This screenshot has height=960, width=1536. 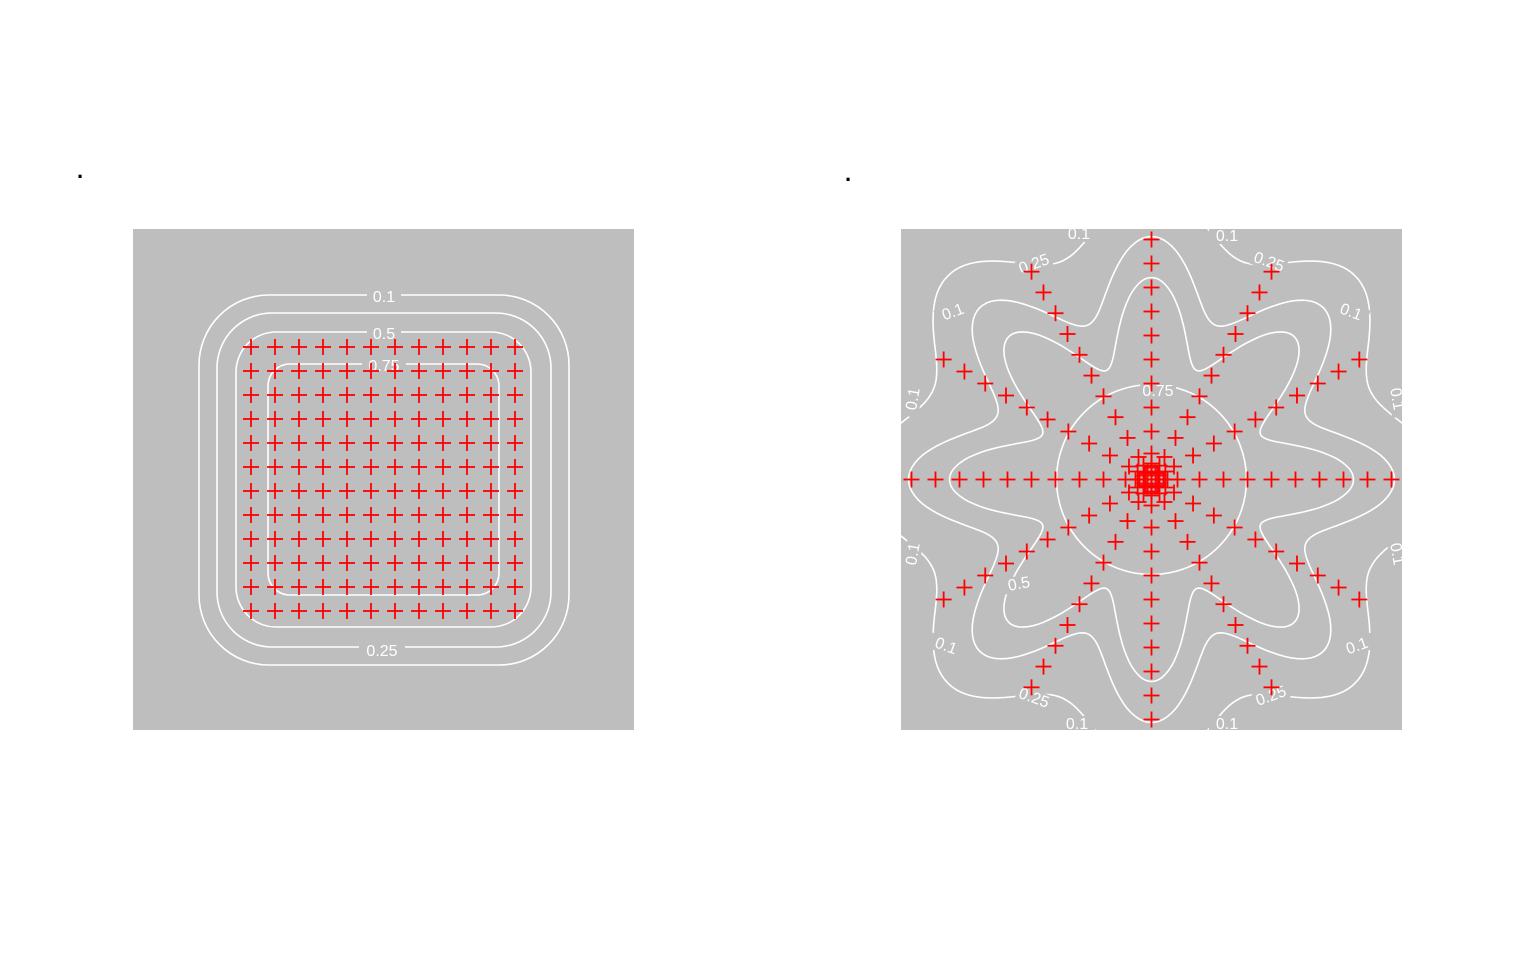 I want to click on left-point-grid, so click(x=383, y=479).